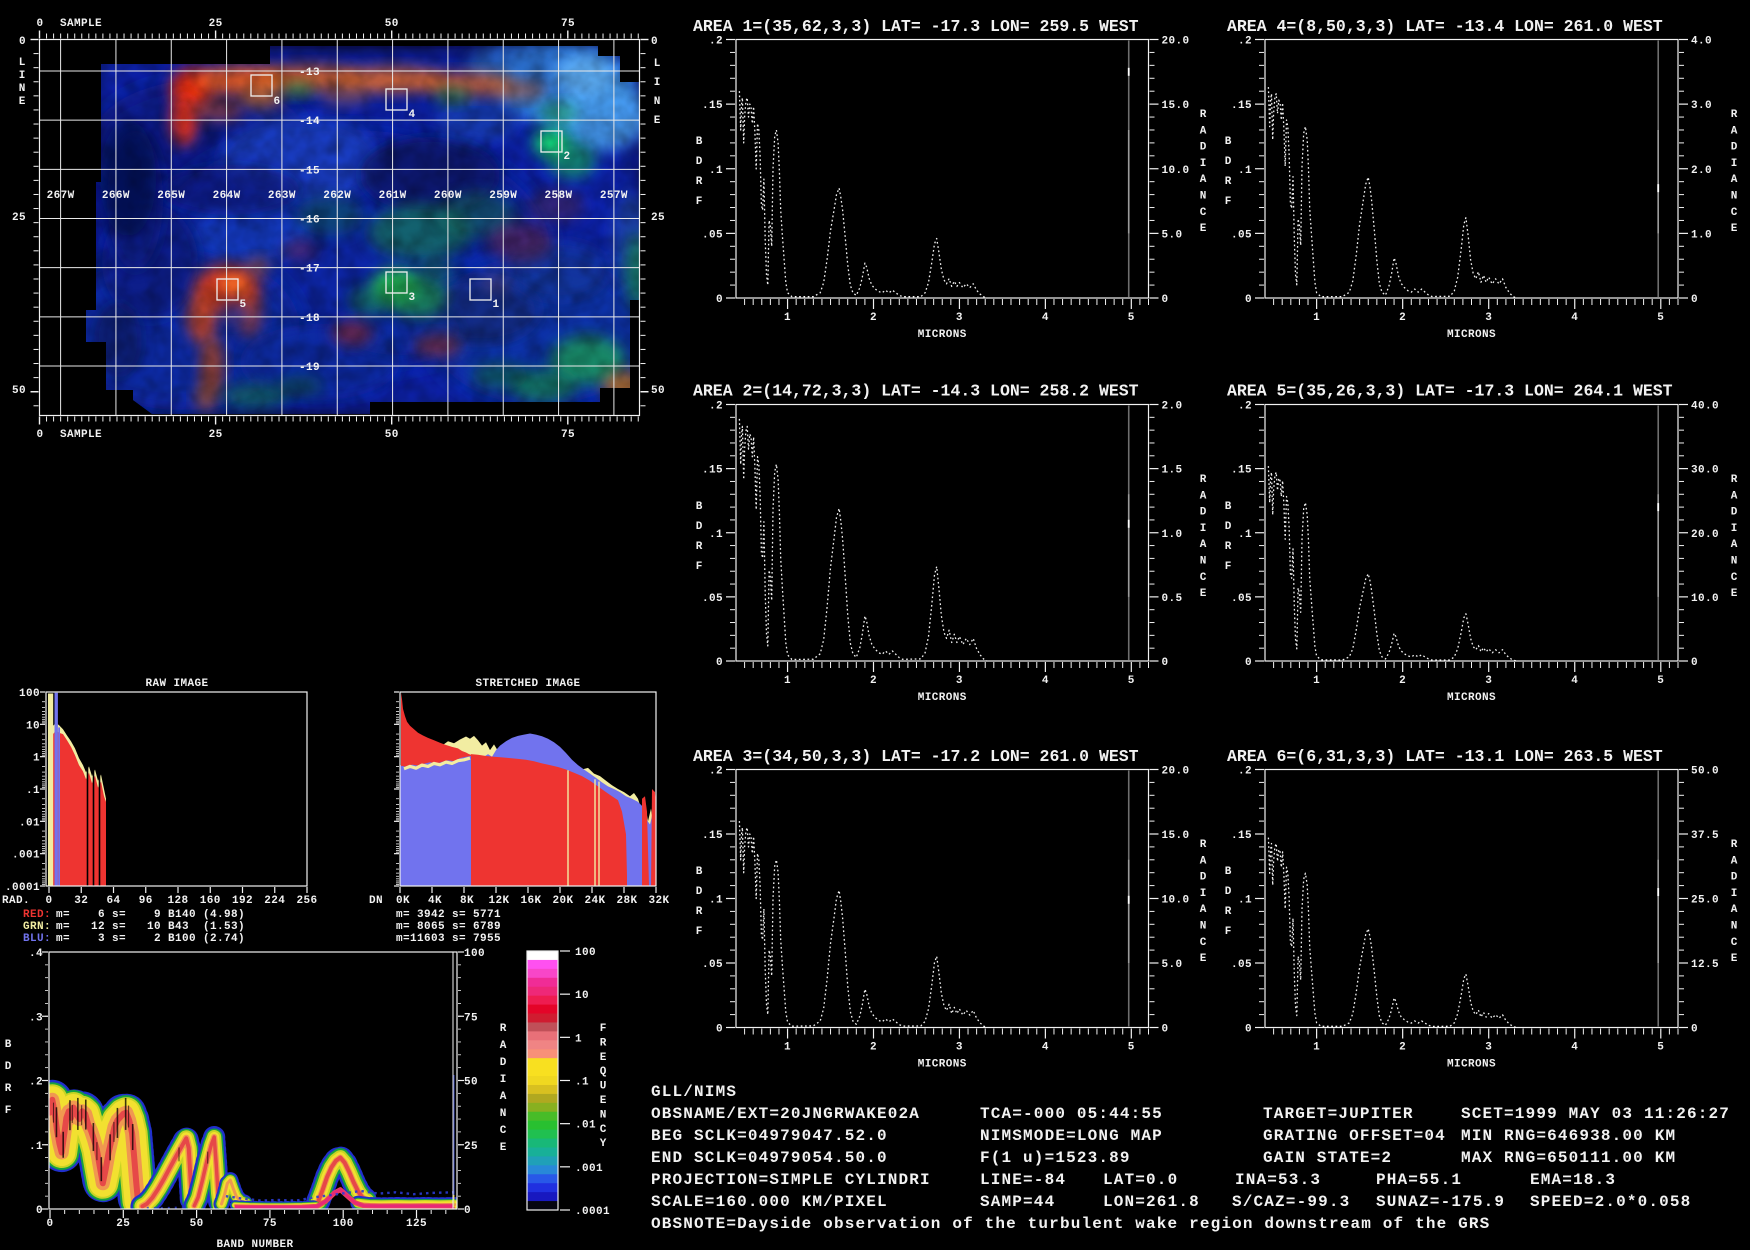 This screenshot has width=1750, height=1250. What do you see at coordinates (343, 1224) in the screenshot?
I see `svg-text: 100` at bounding box center [343, 1224].